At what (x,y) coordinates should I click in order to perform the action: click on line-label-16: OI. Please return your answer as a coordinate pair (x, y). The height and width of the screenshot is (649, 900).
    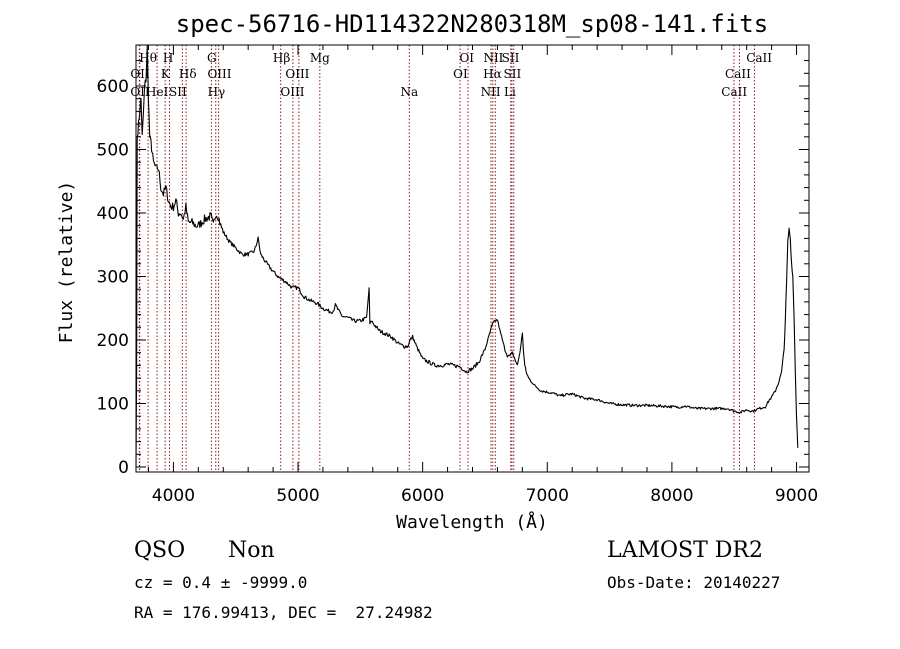
    Looking at the image, I should click on (460, 74).